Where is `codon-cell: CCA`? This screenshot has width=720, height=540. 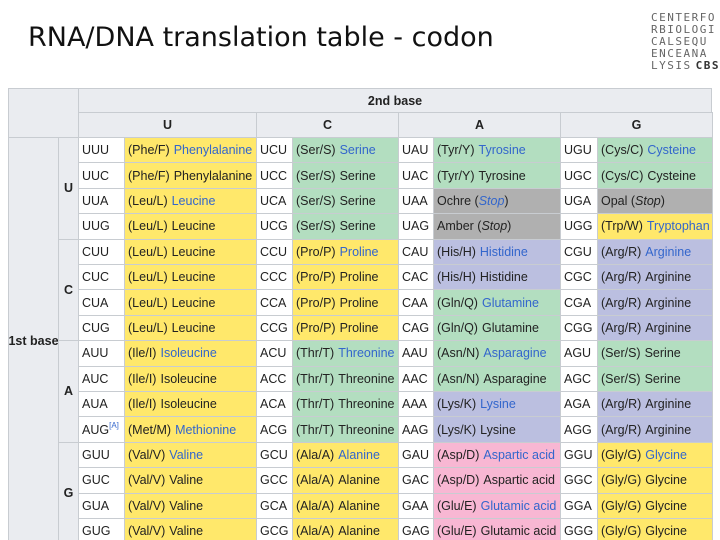
codon-cell: CCA is located at coordinates (274, 302).